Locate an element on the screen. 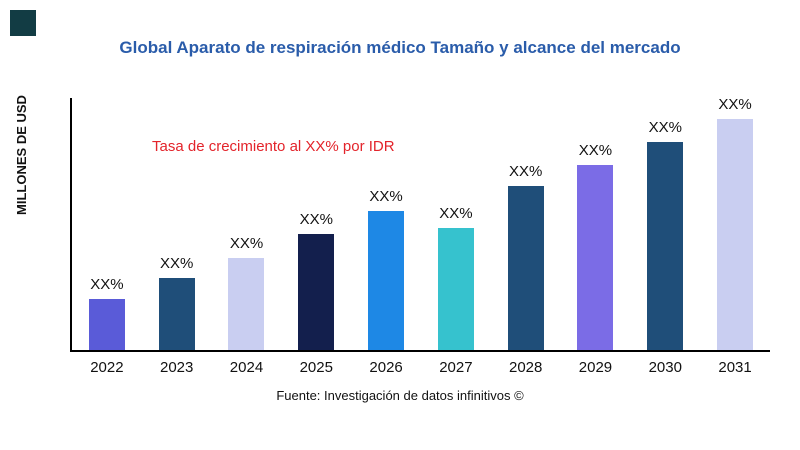 The height and width of the screenshot is (450, 800). bar-group: XX% 2026 is located at coordinates (386, 236).